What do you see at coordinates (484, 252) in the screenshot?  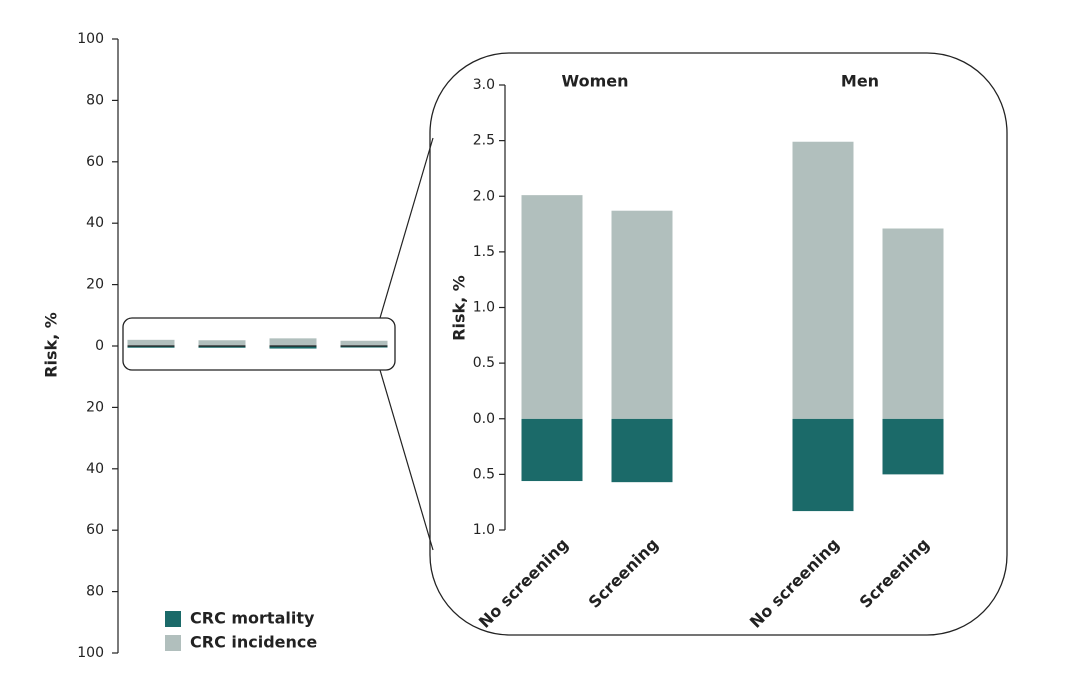 I see `inset-y-tick-label: 1.5` at bounding box center [484, 252].